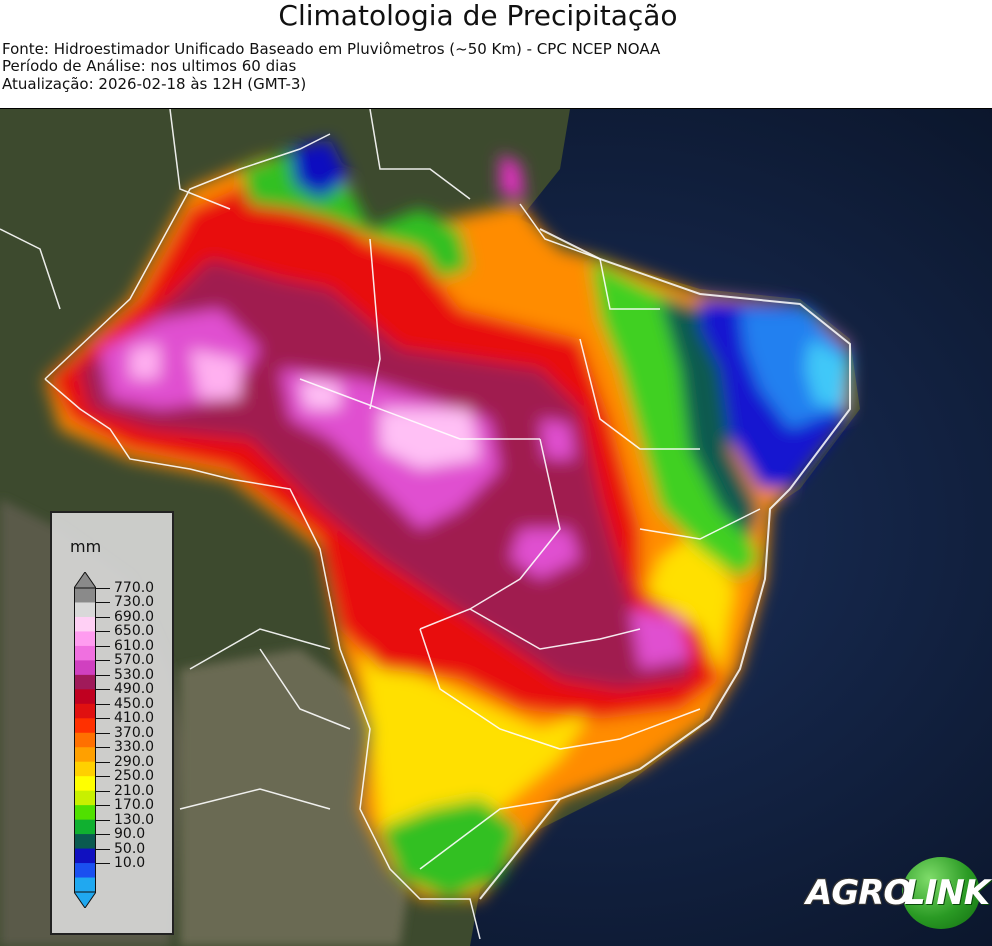 This screenshot has height=946, width=992. I want to click on colorbar-tick-label: 50.0, so click(130, 848).